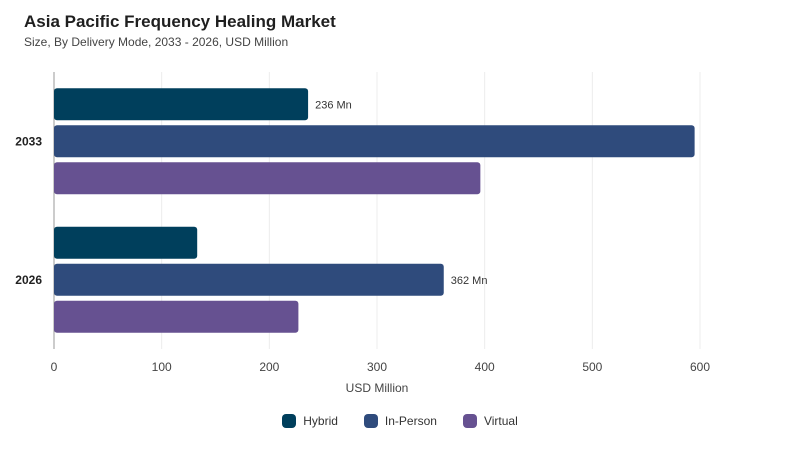 The height and width of the screenshot is (450, 800). Describe the element at coordinates (592, 367) in the screenshot. I see `x-tick-label: 500` at that location.